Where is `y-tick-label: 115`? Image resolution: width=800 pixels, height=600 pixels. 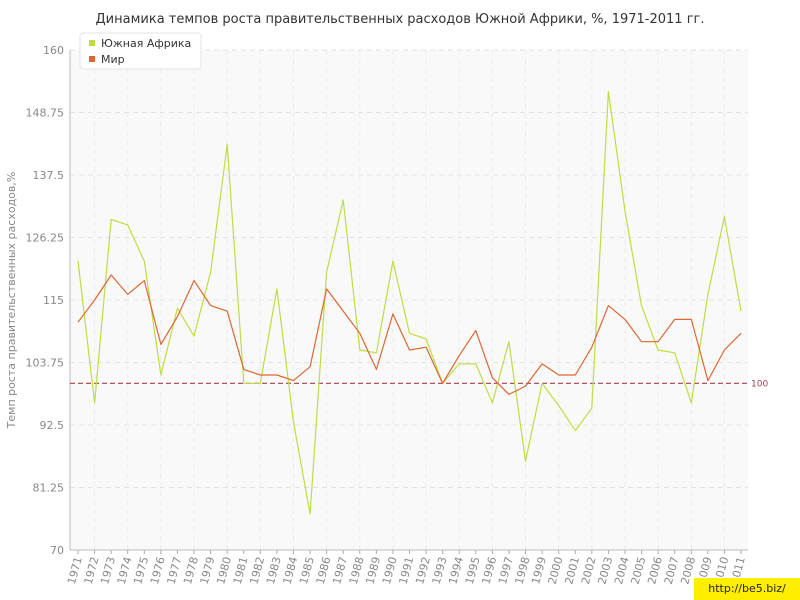
y-tick-label: 115 is located at coordinates (53, 300).